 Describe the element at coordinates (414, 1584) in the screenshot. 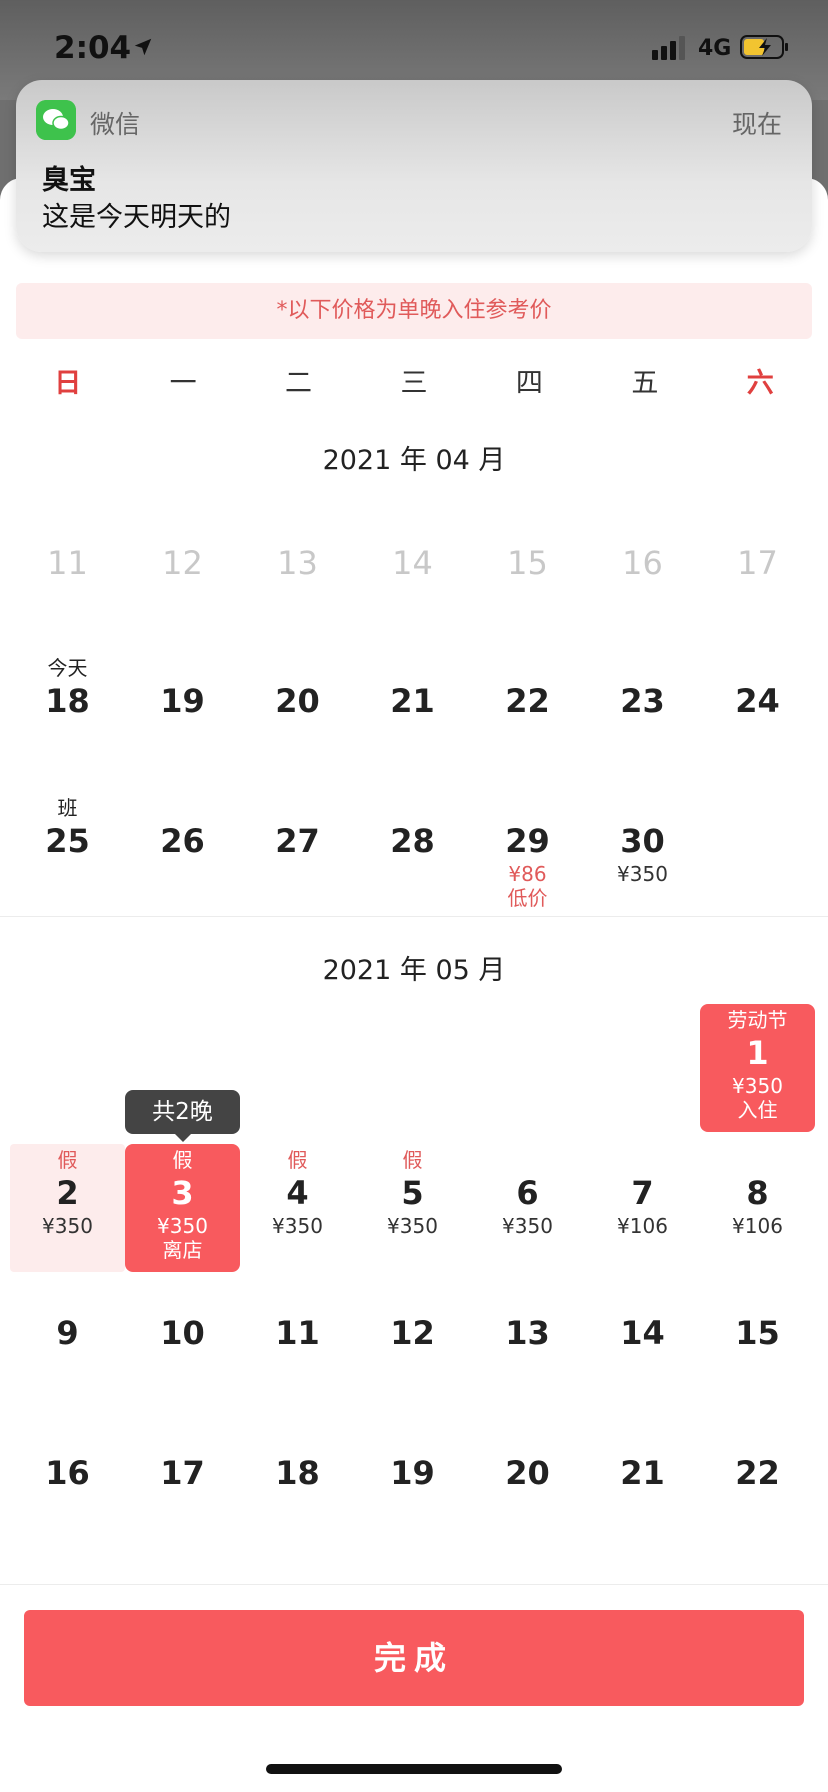

I see `footer-divider` at that location.